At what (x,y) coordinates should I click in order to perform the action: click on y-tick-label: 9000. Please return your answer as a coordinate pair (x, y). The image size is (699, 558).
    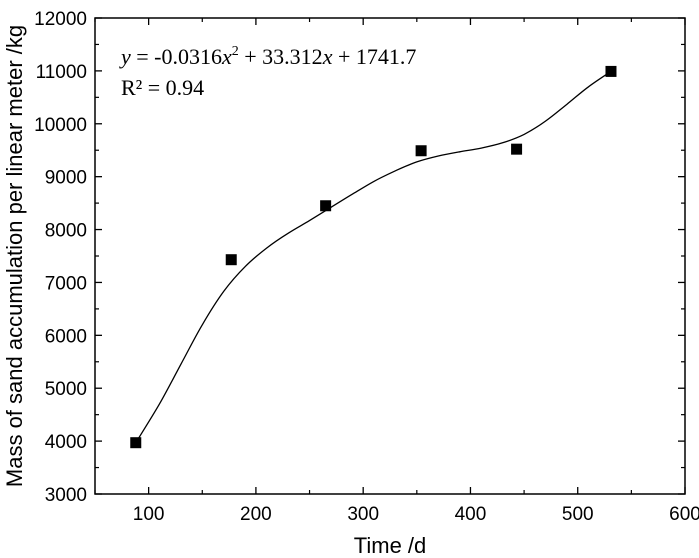
    Looking at the image, I should click on (66, 178).